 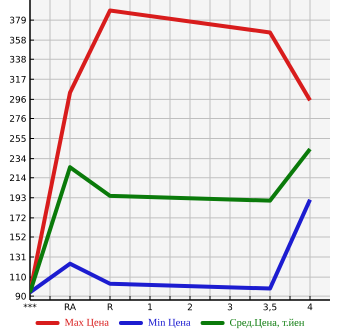 I want to click on legend-label: Max Цена, so click(x=86, y=323).